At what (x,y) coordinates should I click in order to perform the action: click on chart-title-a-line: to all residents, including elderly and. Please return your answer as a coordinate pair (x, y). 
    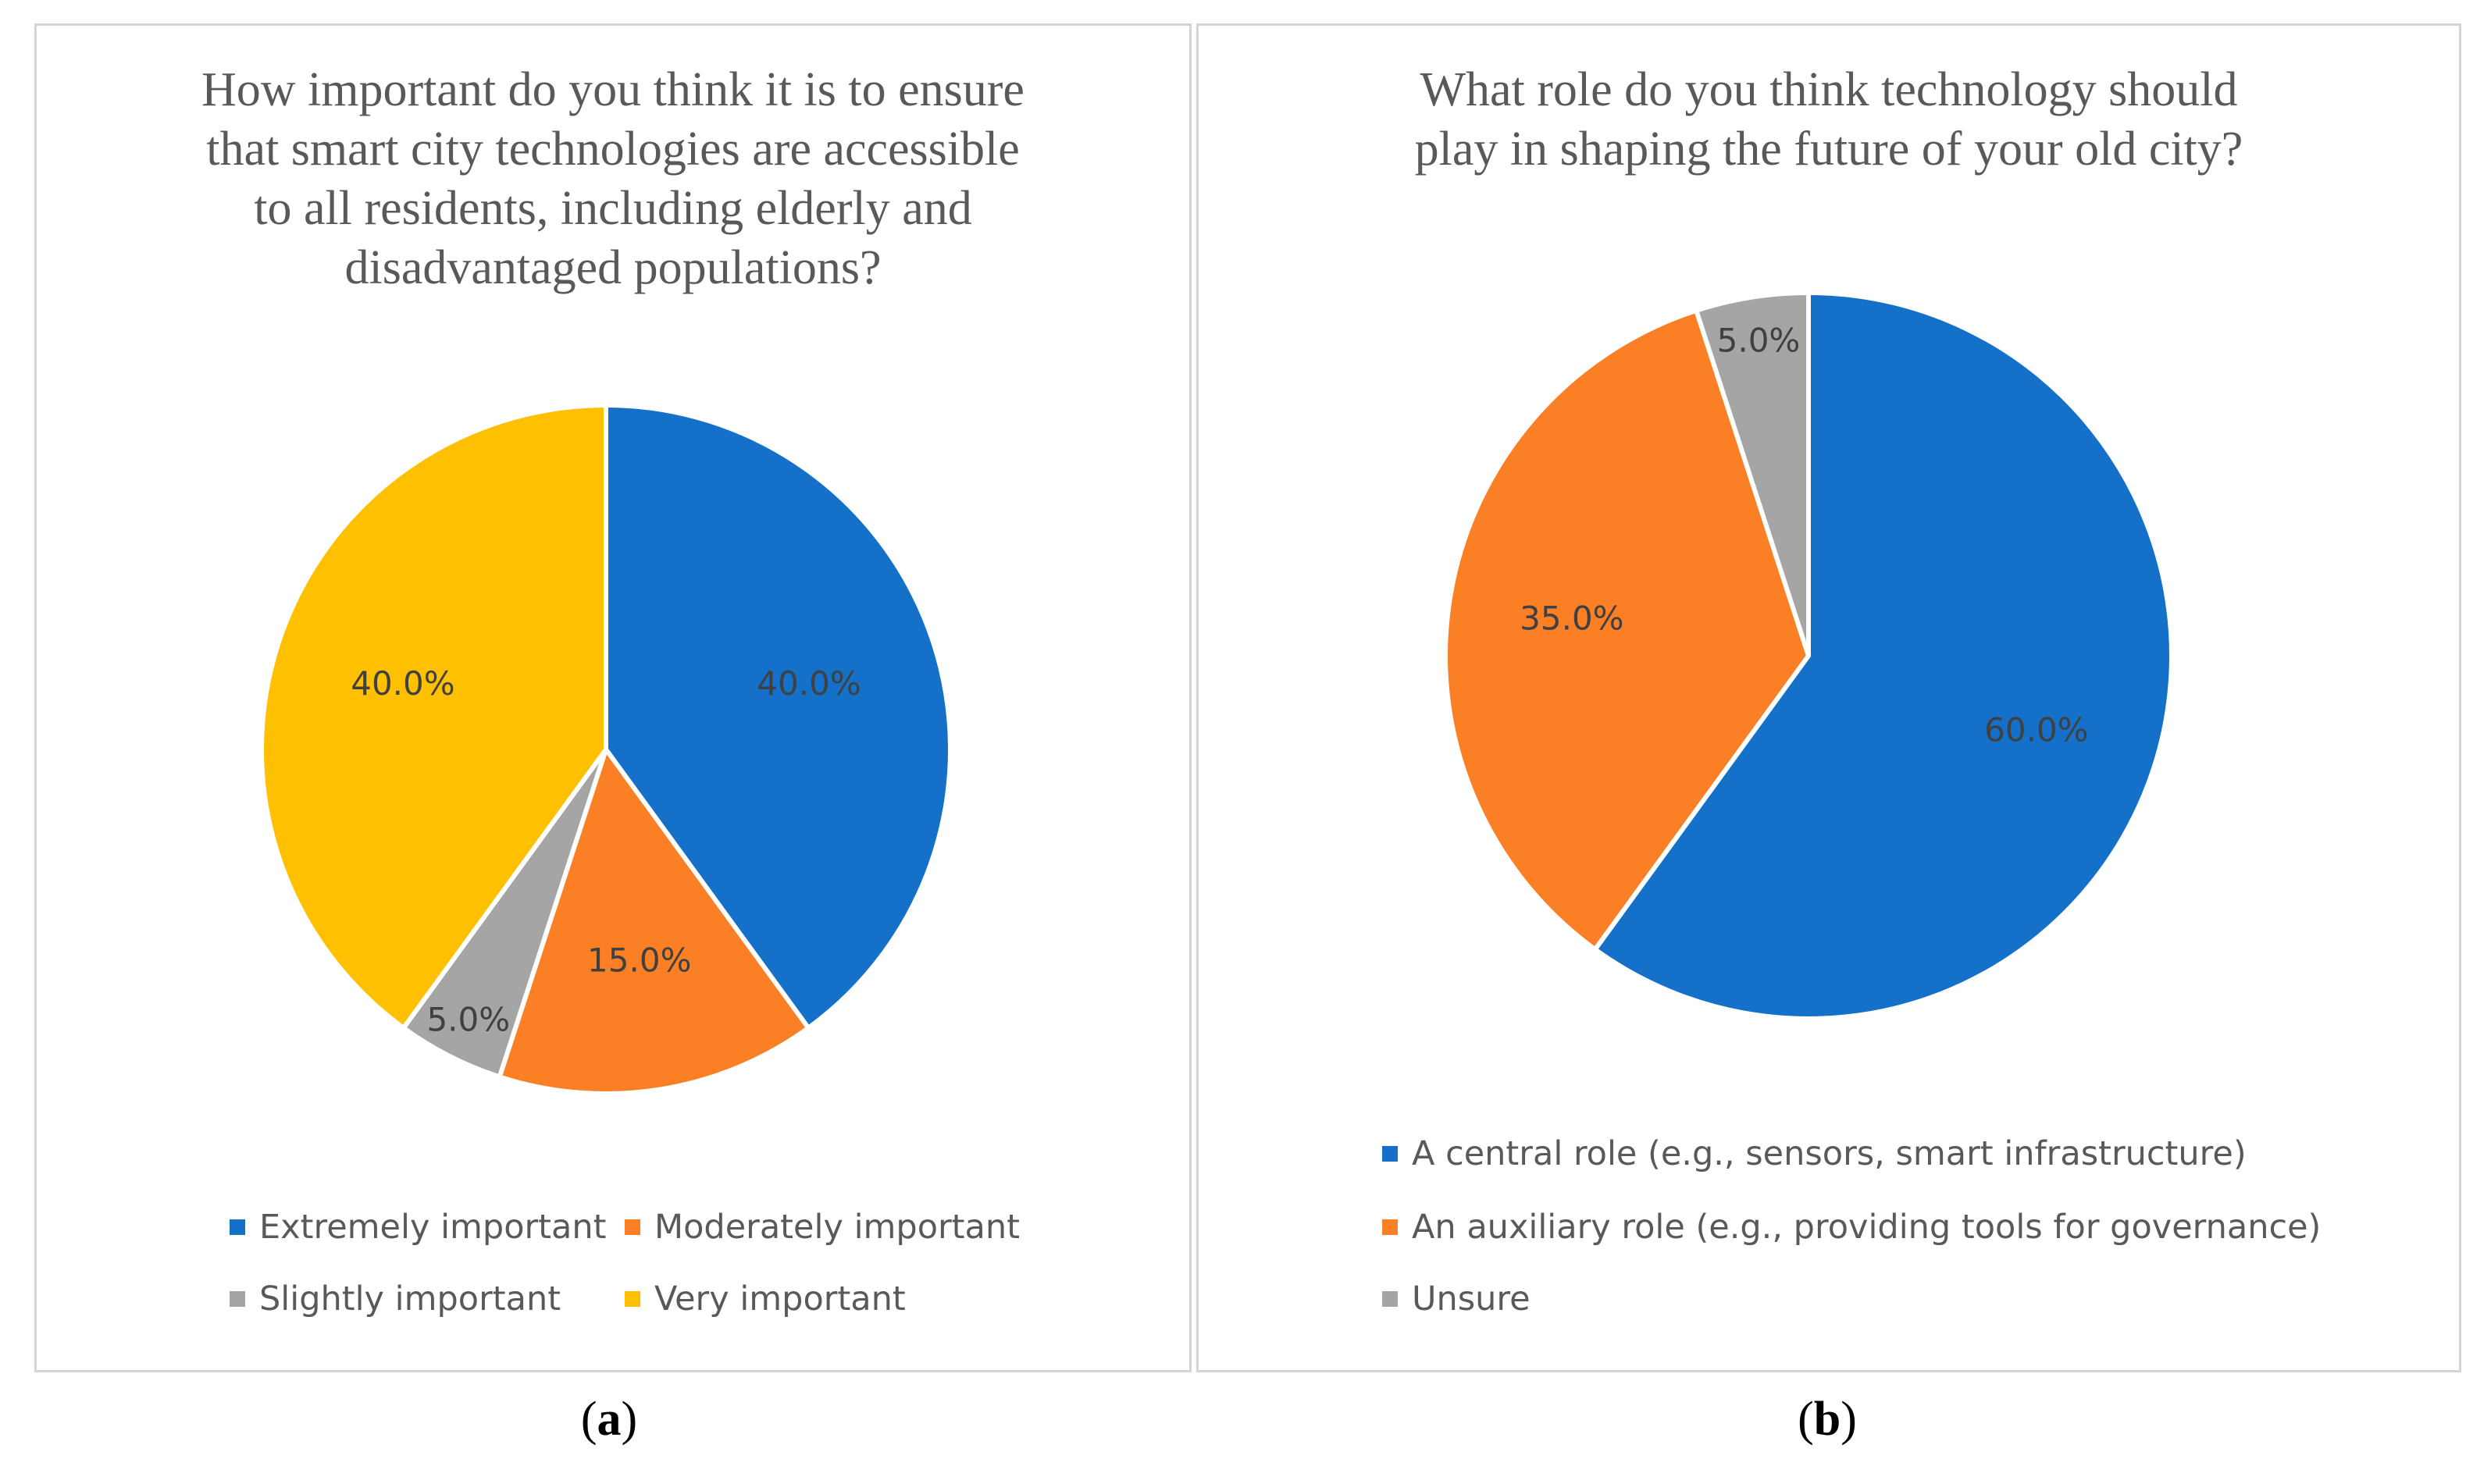
    Looking at the image, I should click on (613, 209).